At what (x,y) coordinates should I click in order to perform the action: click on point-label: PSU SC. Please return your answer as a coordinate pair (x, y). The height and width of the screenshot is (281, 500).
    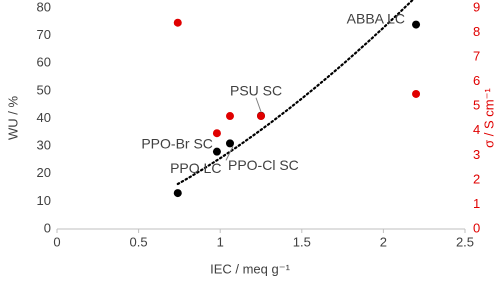
    Looking at the image, I should click on (256, 90).